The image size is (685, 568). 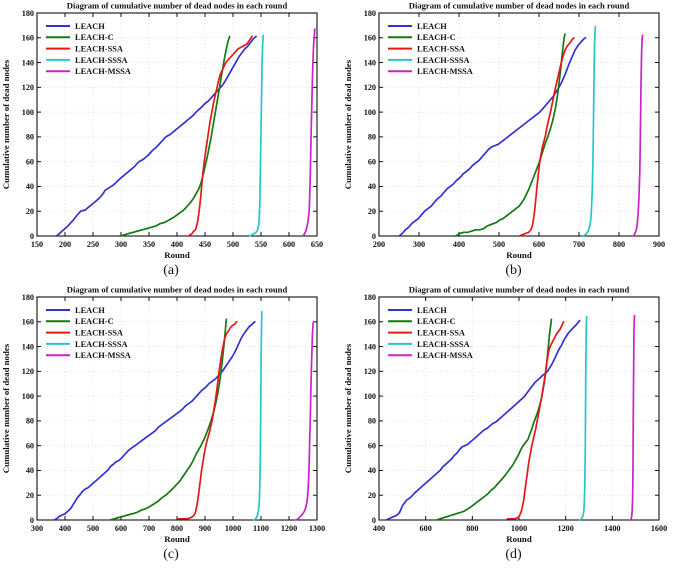 What do you see at coordinates (443, 344) in the screenshot?
I see `legend-label: LEACH-SSSA` at bounding box center [443, 344].